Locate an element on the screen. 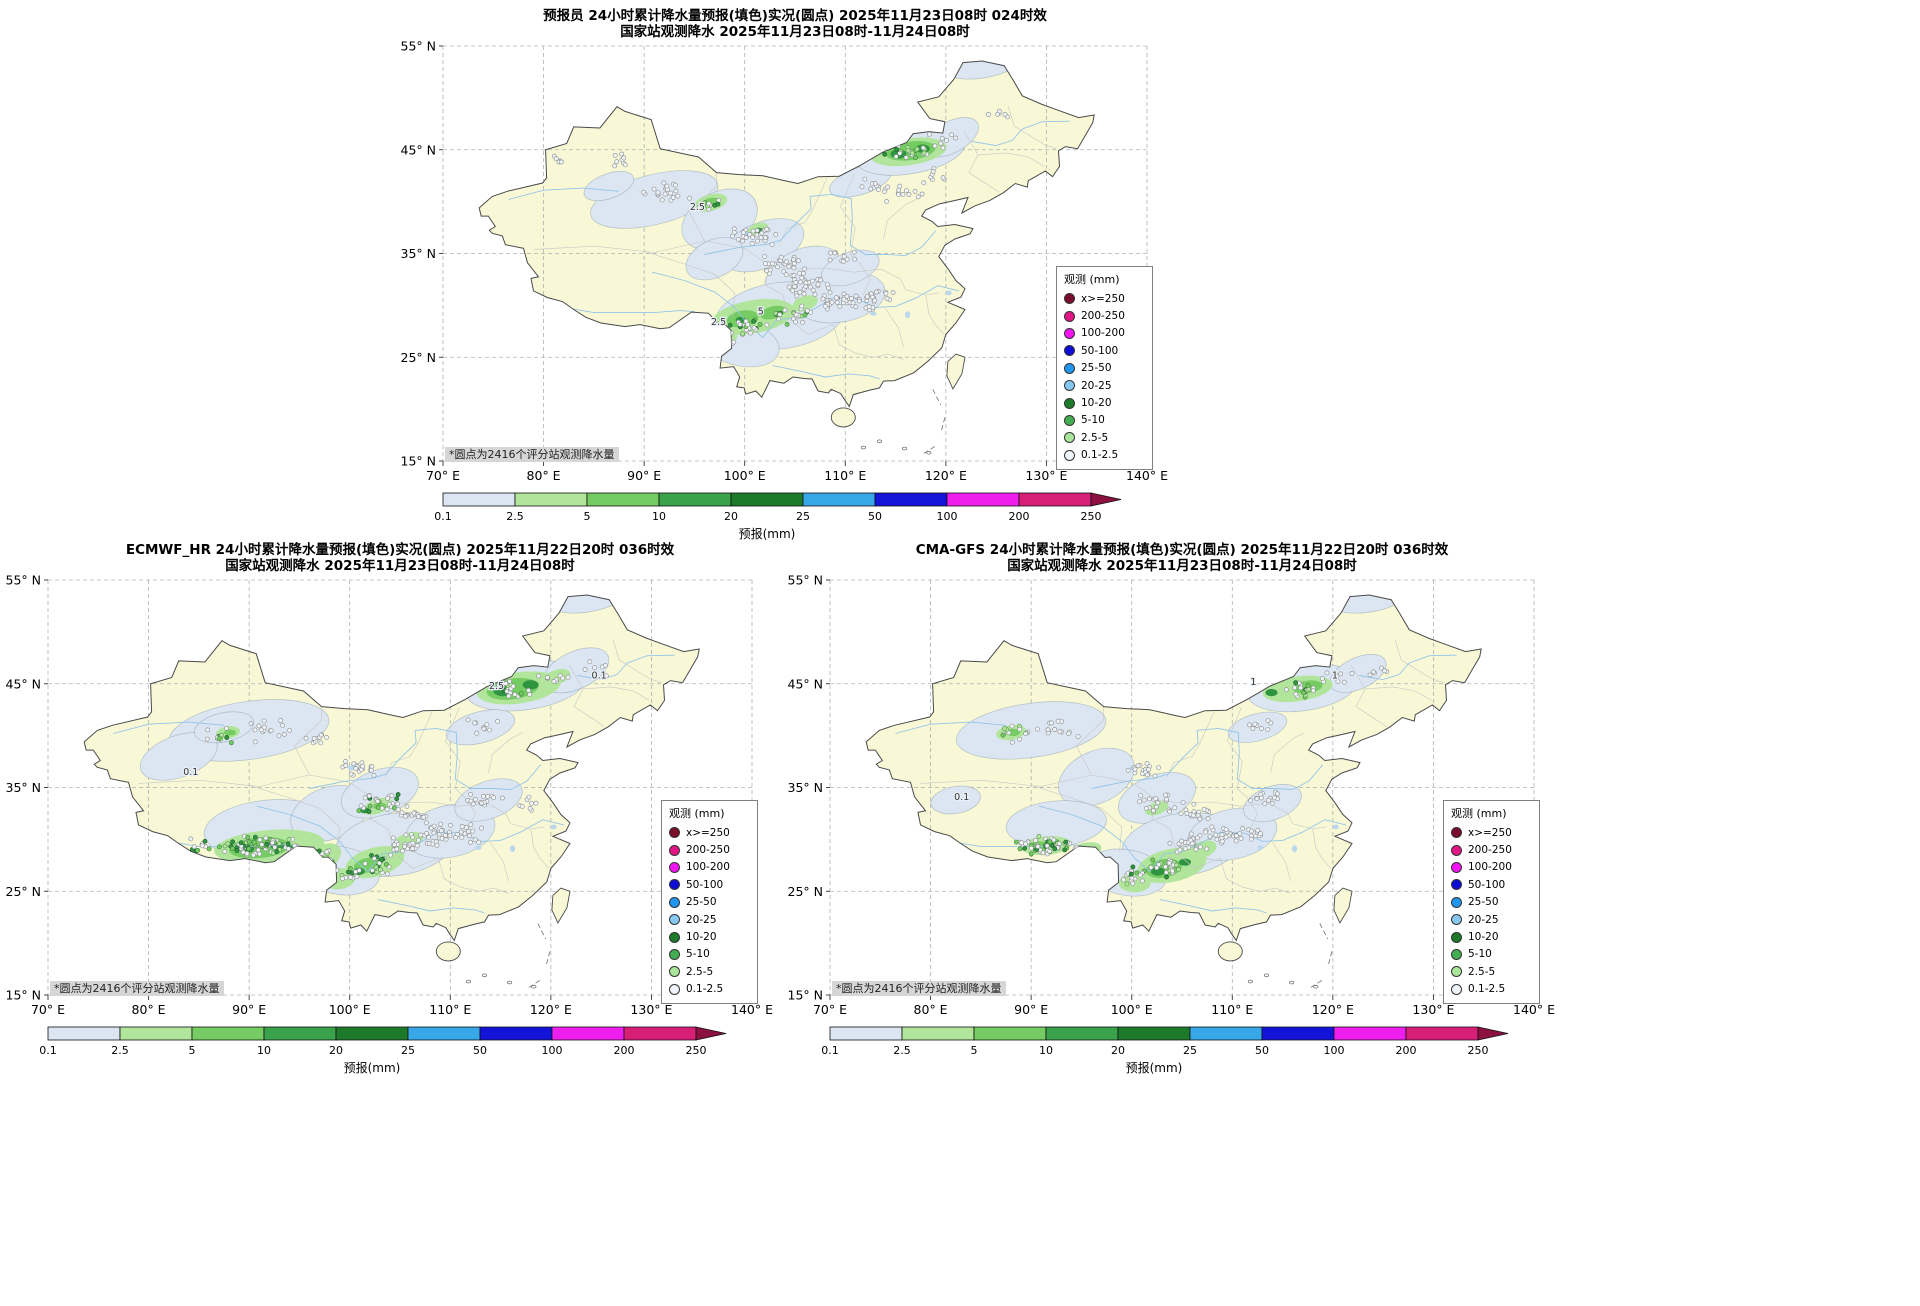 The image size is (1920, 1306). forecast-colorbar: 0.1 2.5 5 10 20 25 50 100 200 250 预报(mm) is located at coordinates (790, 517).